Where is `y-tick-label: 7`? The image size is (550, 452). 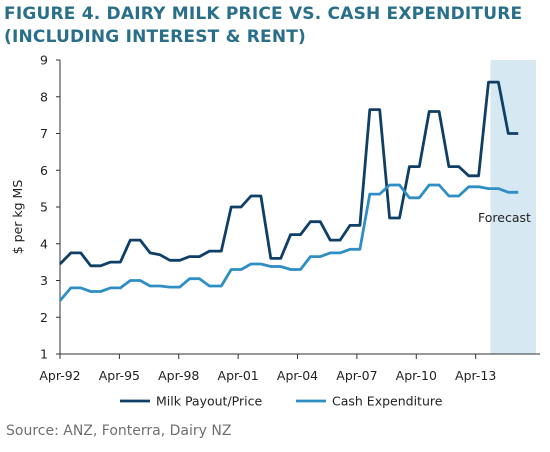
y-tick-label: 7 is located at coordinates (44, 133).